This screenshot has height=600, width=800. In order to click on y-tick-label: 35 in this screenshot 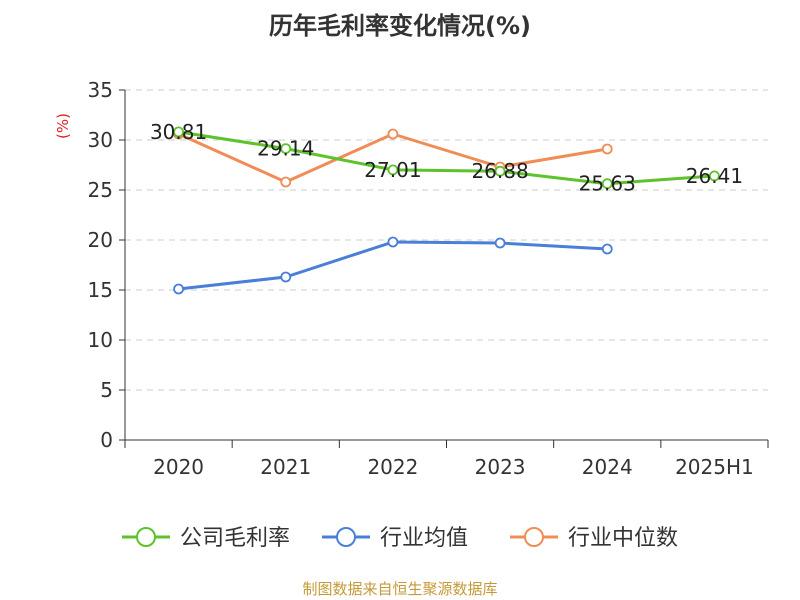, I will do `click(100, 90)`.